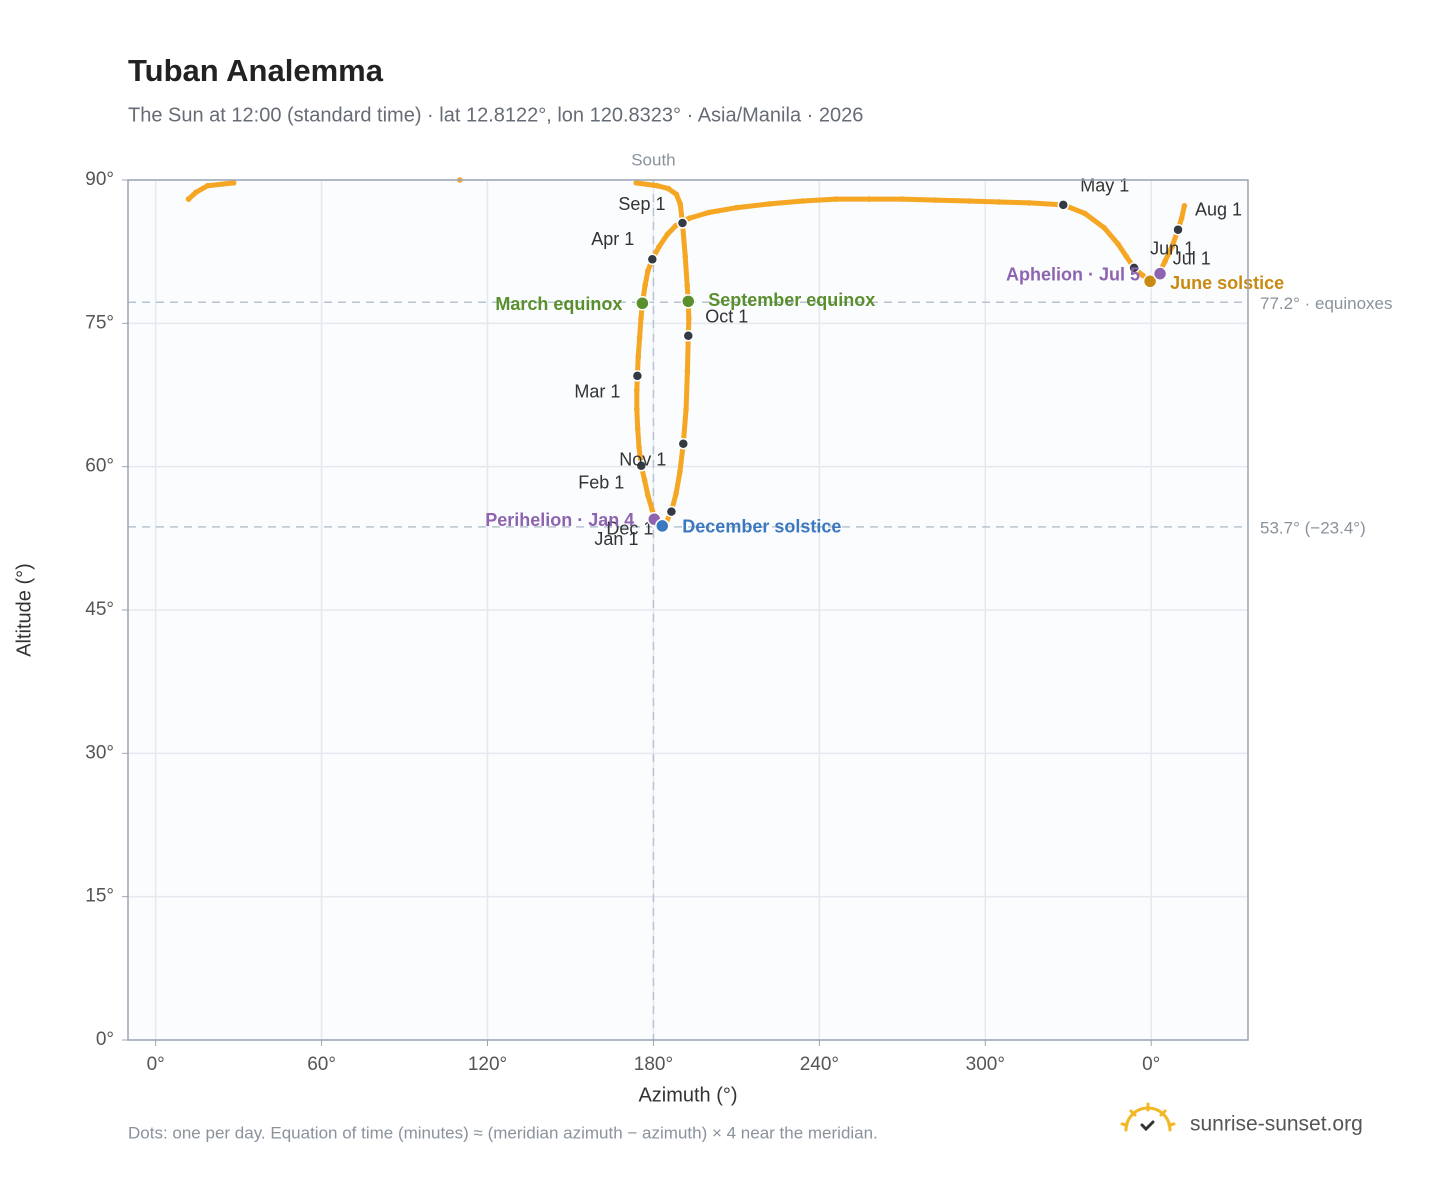 This screenshot has width=1448, height=1188. I want to click on month-label: Oct 1, so click(726, 317).